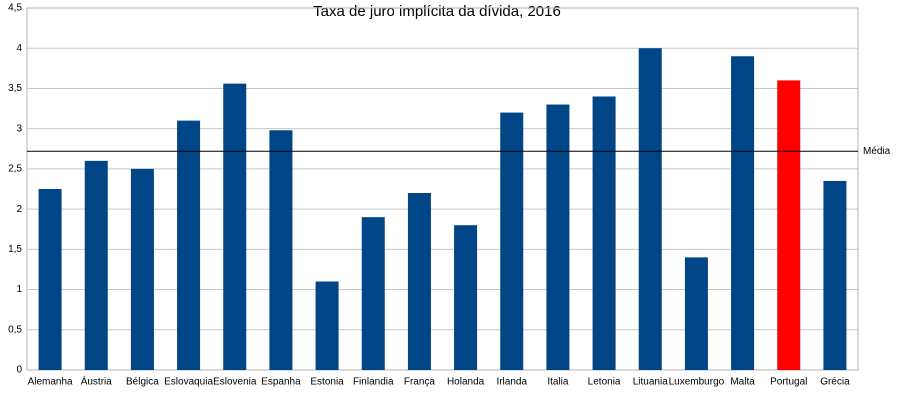  I want to click on x-tick-label: Eslovenia, so click(235, 382).